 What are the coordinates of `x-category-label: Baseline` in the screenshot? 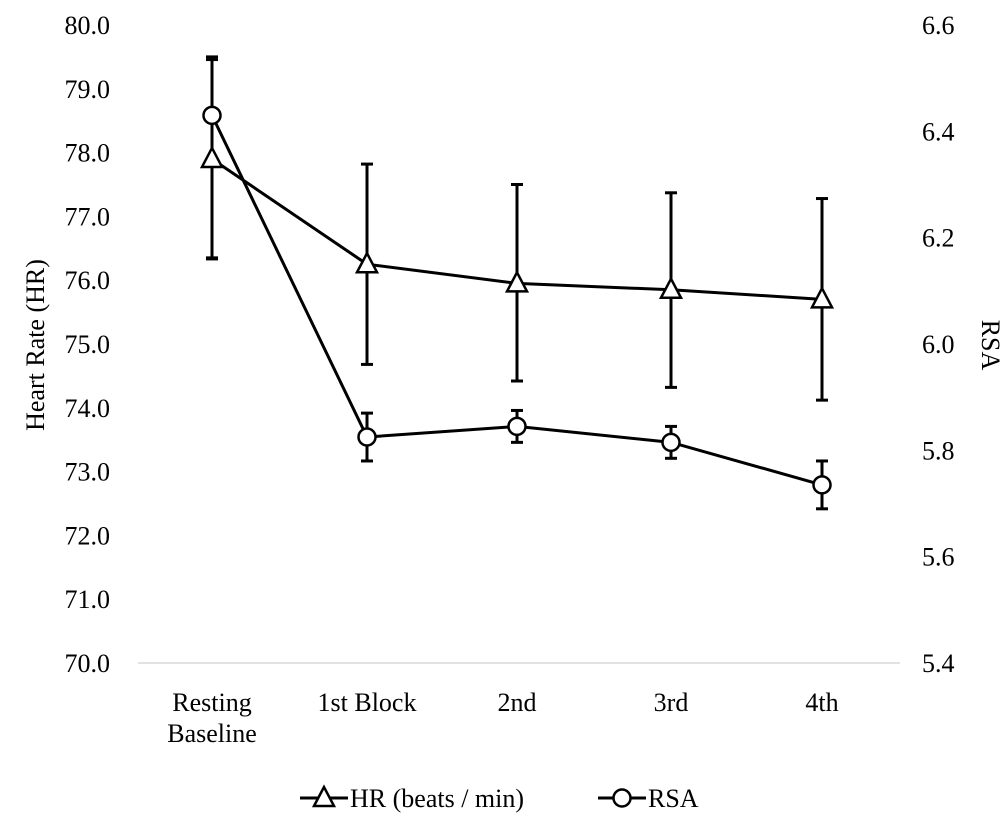 It's located at (212, 733).